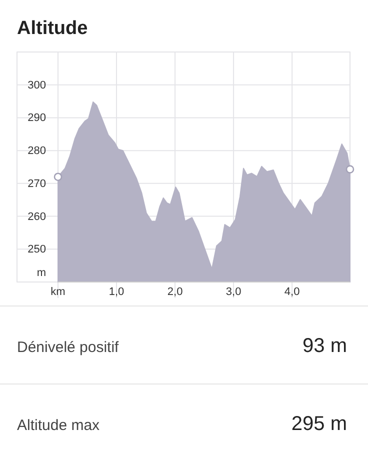 This screenshot has height=464, width=368. I want to click on y-tick-label: 290, so click(37, 118).